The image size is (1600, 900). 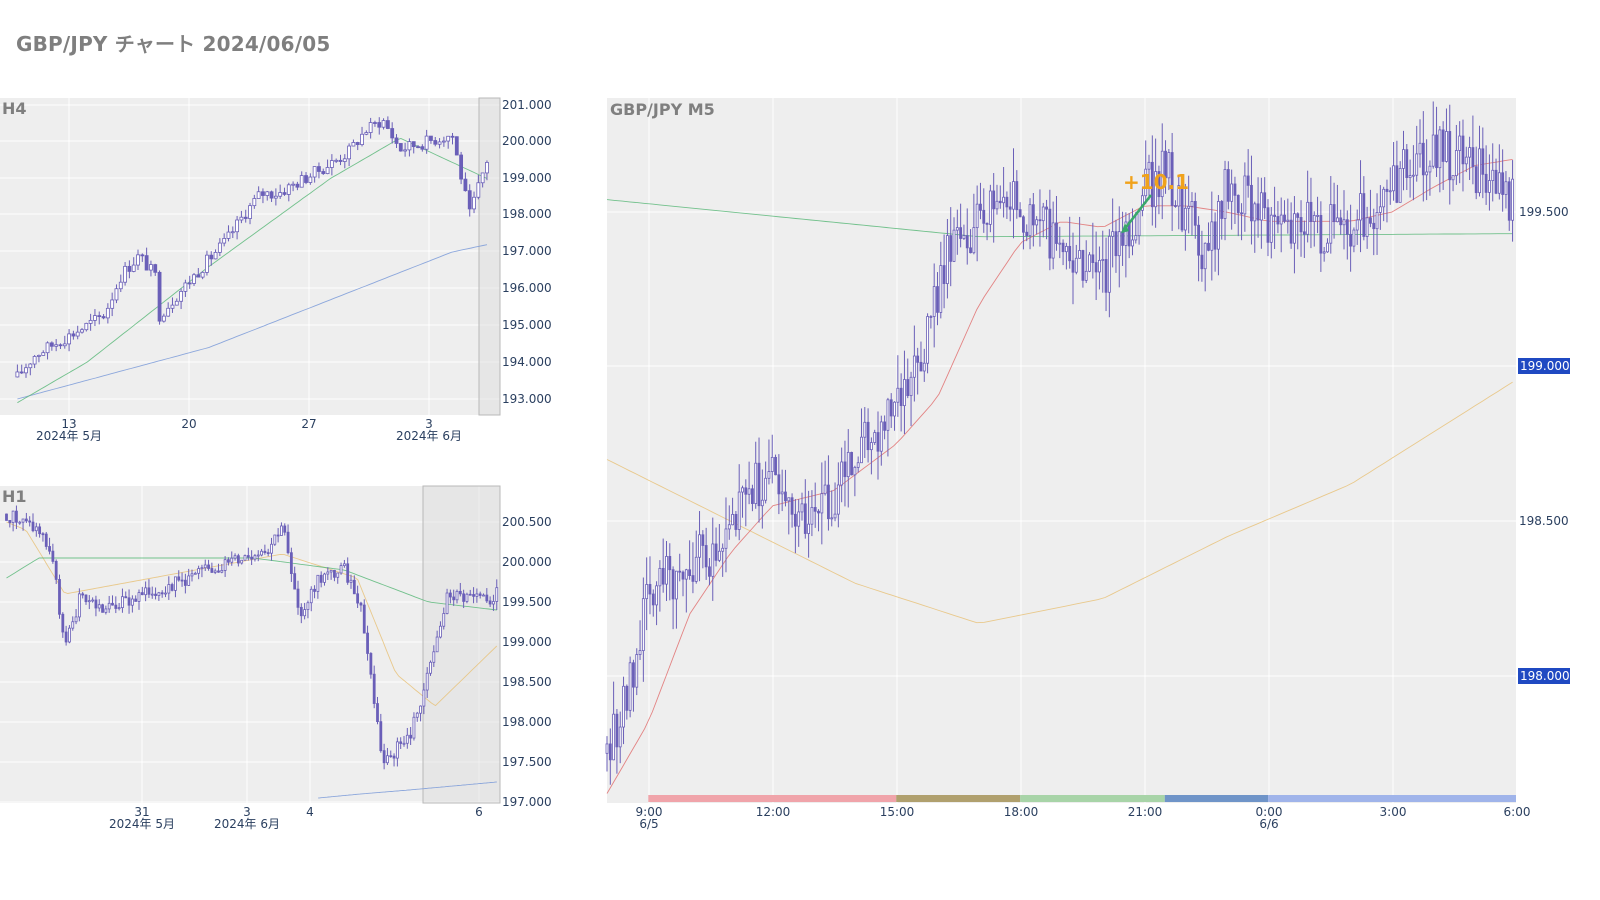 What do you see at coordinates (897, 812) in the screenshot?
I see `x-tick-label: 15:00` at bounding box center [897, 812].